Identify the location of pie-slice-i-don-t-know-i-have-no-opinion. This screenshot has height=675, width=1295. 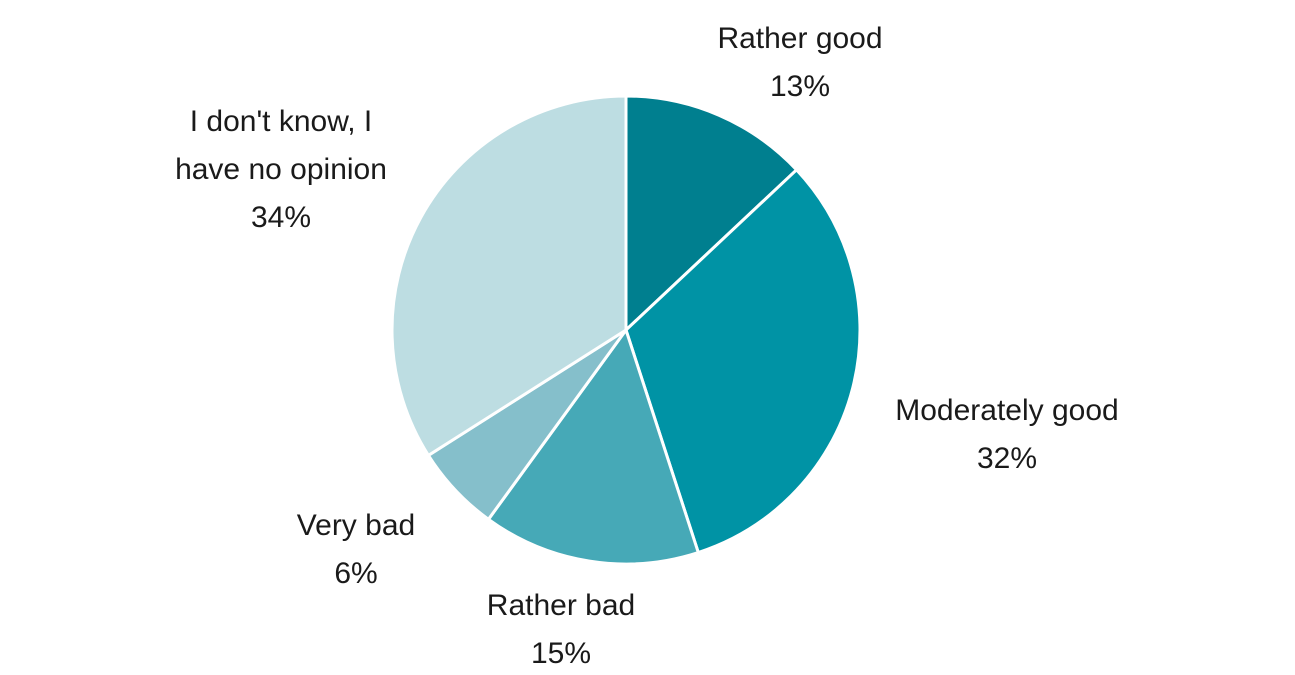
(509, 275).